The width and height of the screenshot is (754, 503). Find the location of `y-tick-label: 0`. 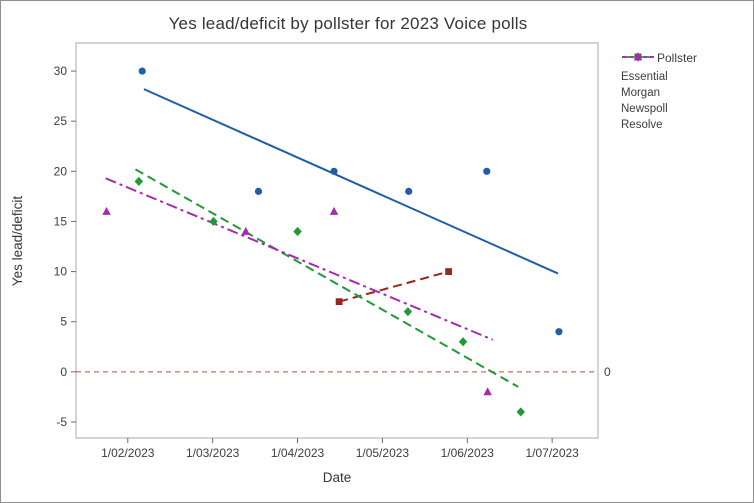

y-tick-label: 0 is located at coordinates (63, 372).